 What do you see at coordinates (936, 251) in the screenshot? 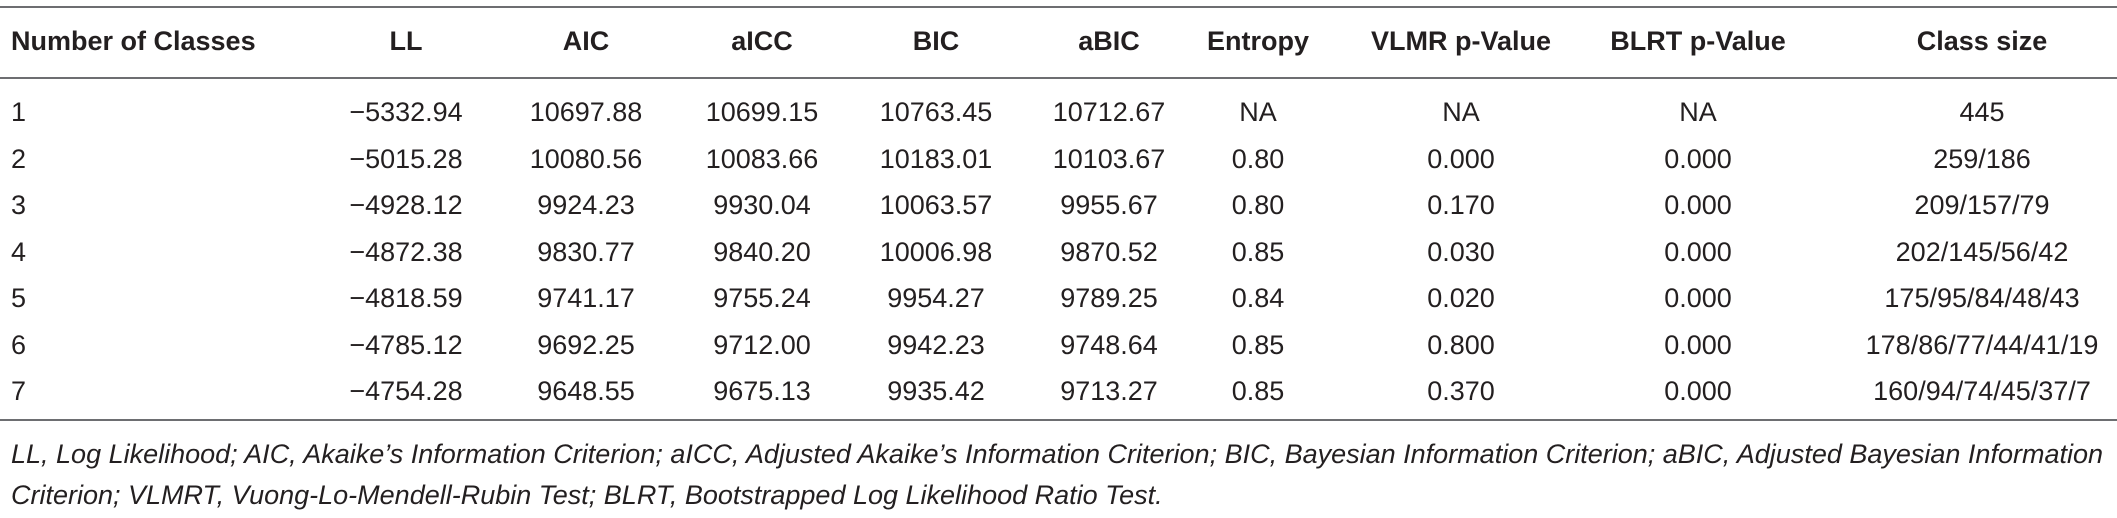
I see `table-cell: 10006.98` at bounding box center [936, 251].